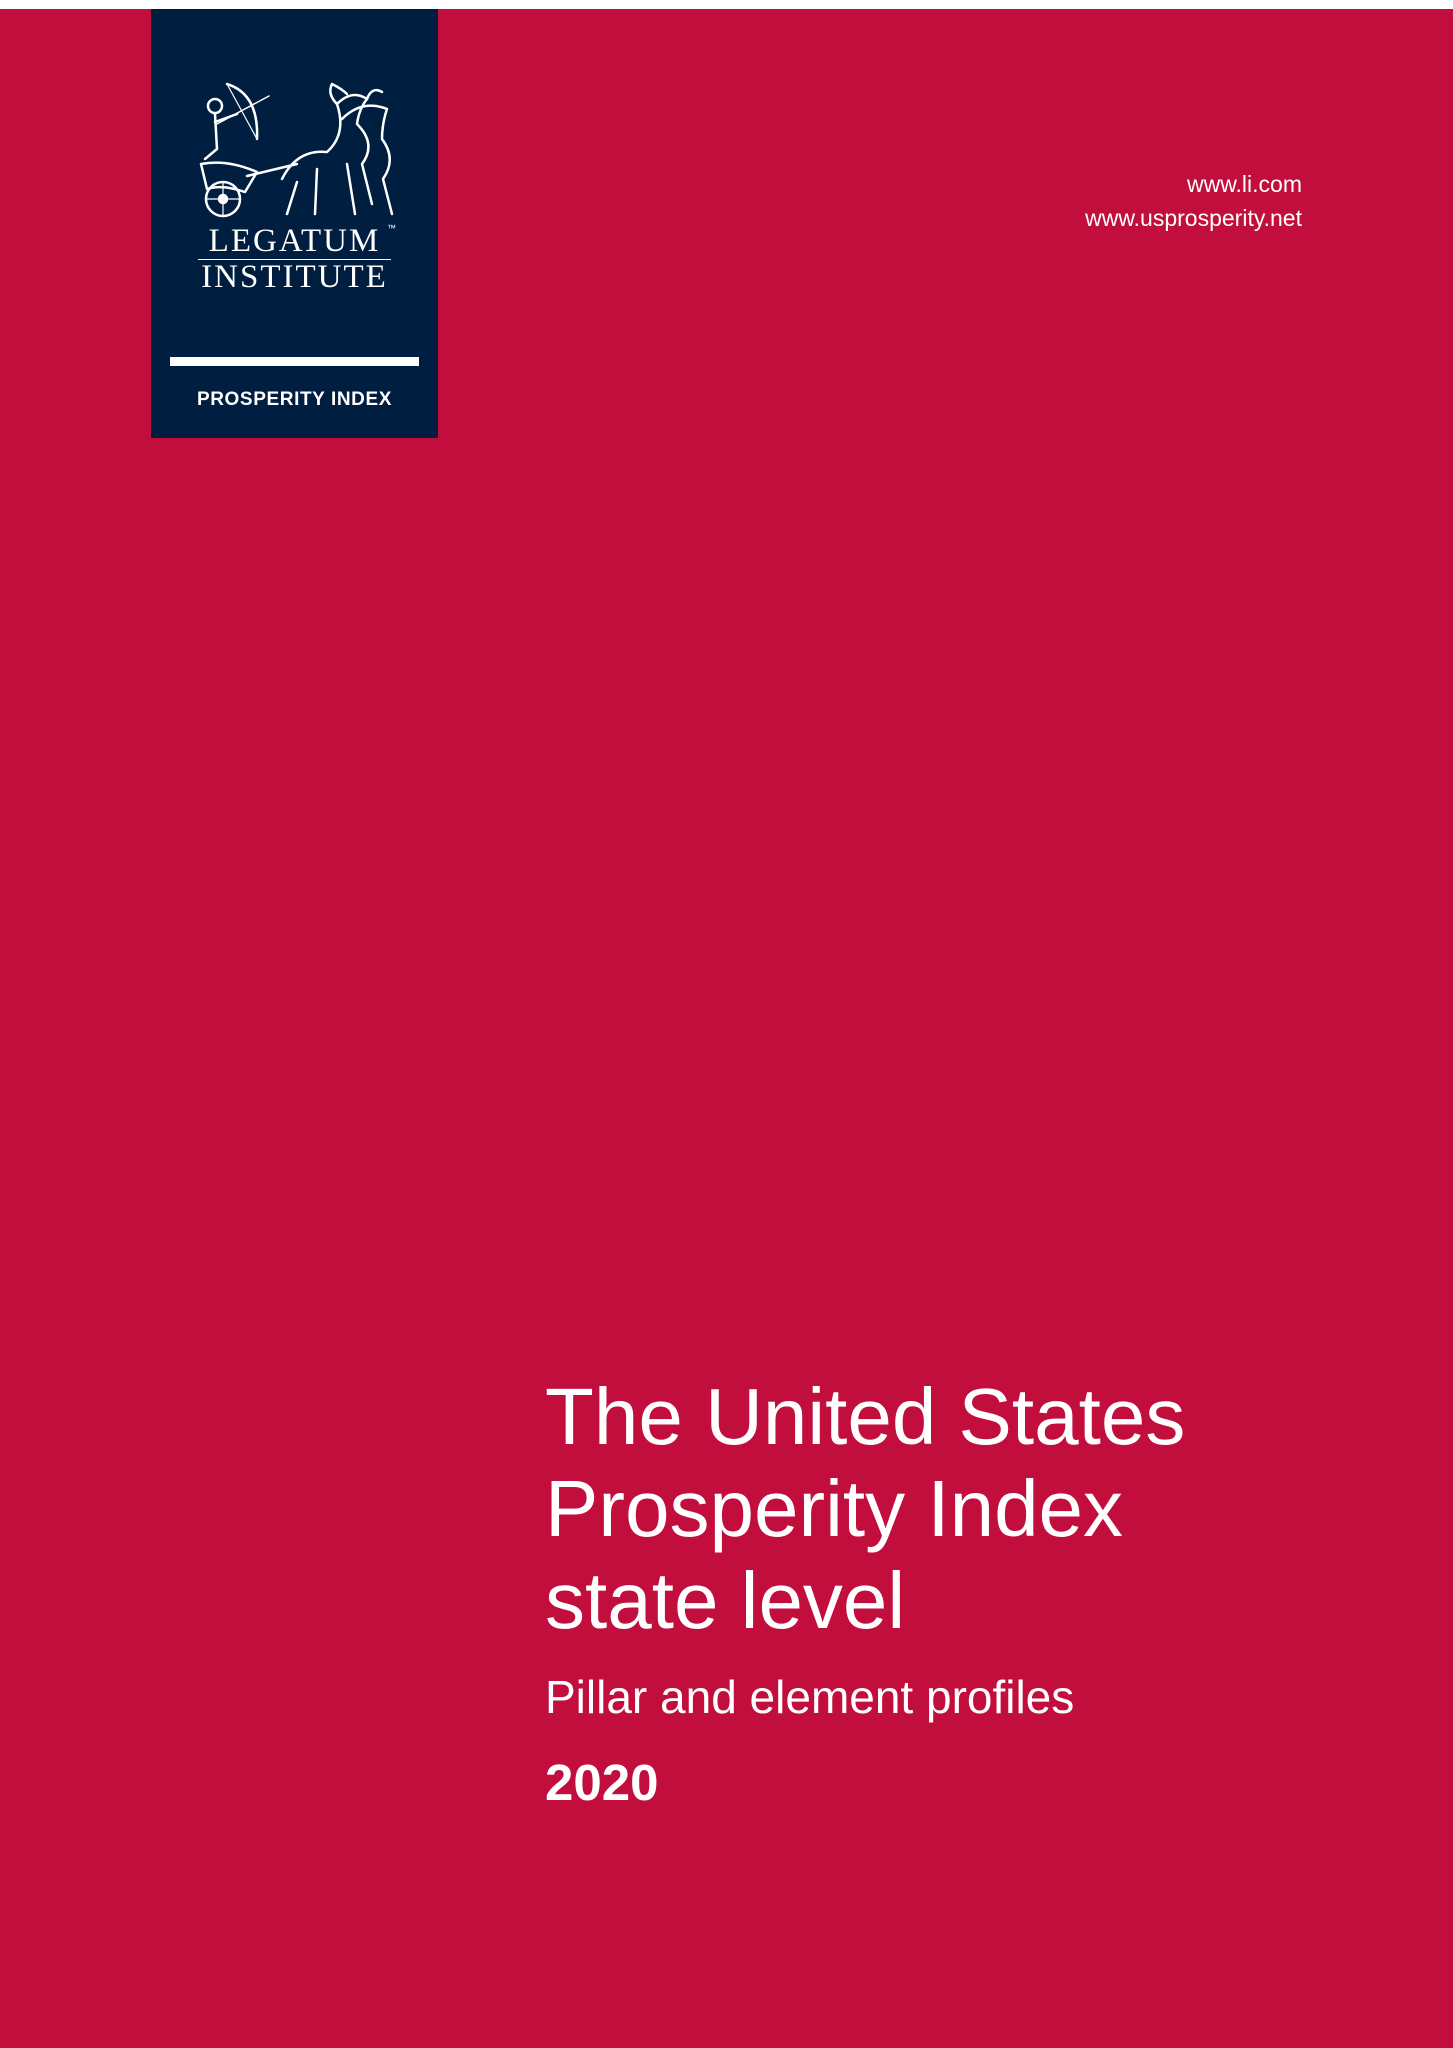  Describe the element at coordinates (1193, 201) in the screenshot. I see `website-links: www.li.com www.usprosperity.net` at that location.